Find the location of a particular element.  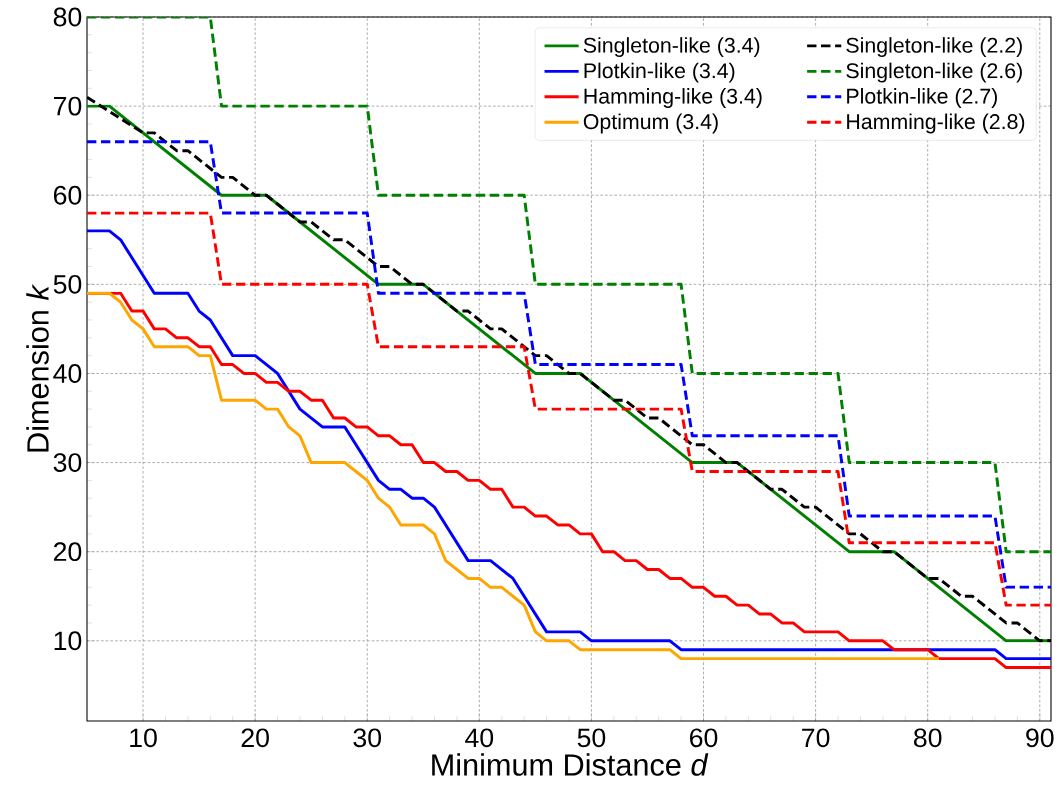

legend-label: Plotkin-like (3.4) is located at coordinates (659, 72).